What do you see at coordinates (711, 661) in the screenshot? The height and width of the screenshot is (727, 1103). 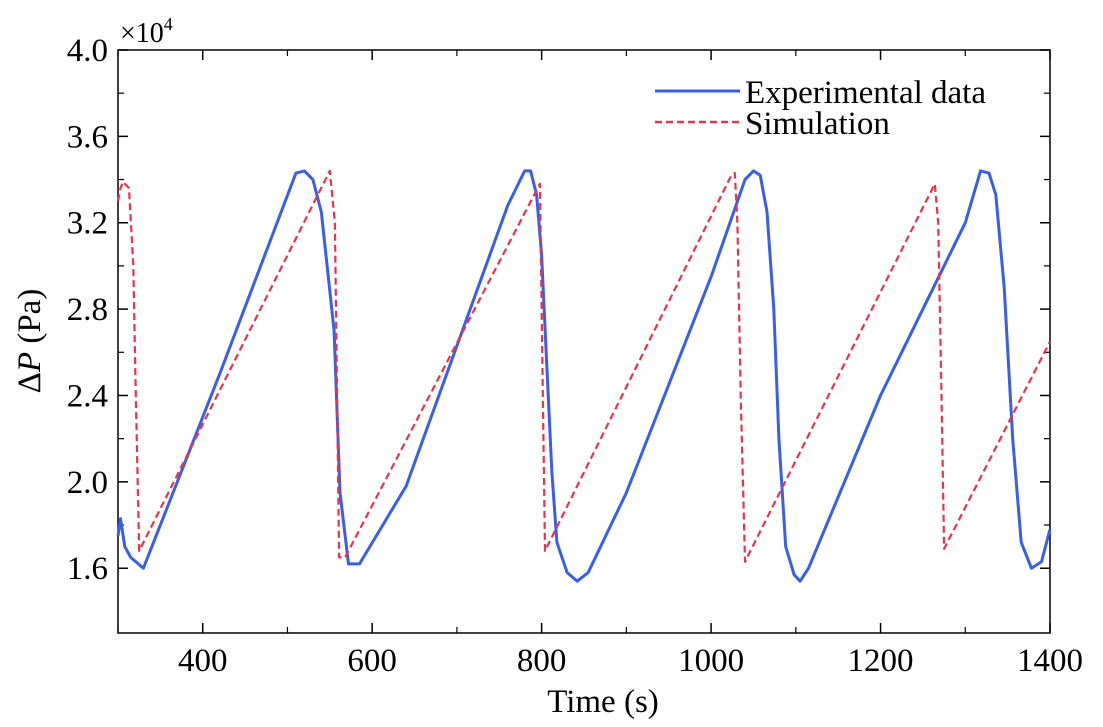 I see `x-tick-label: 1000` at bounding box center [711, 661].